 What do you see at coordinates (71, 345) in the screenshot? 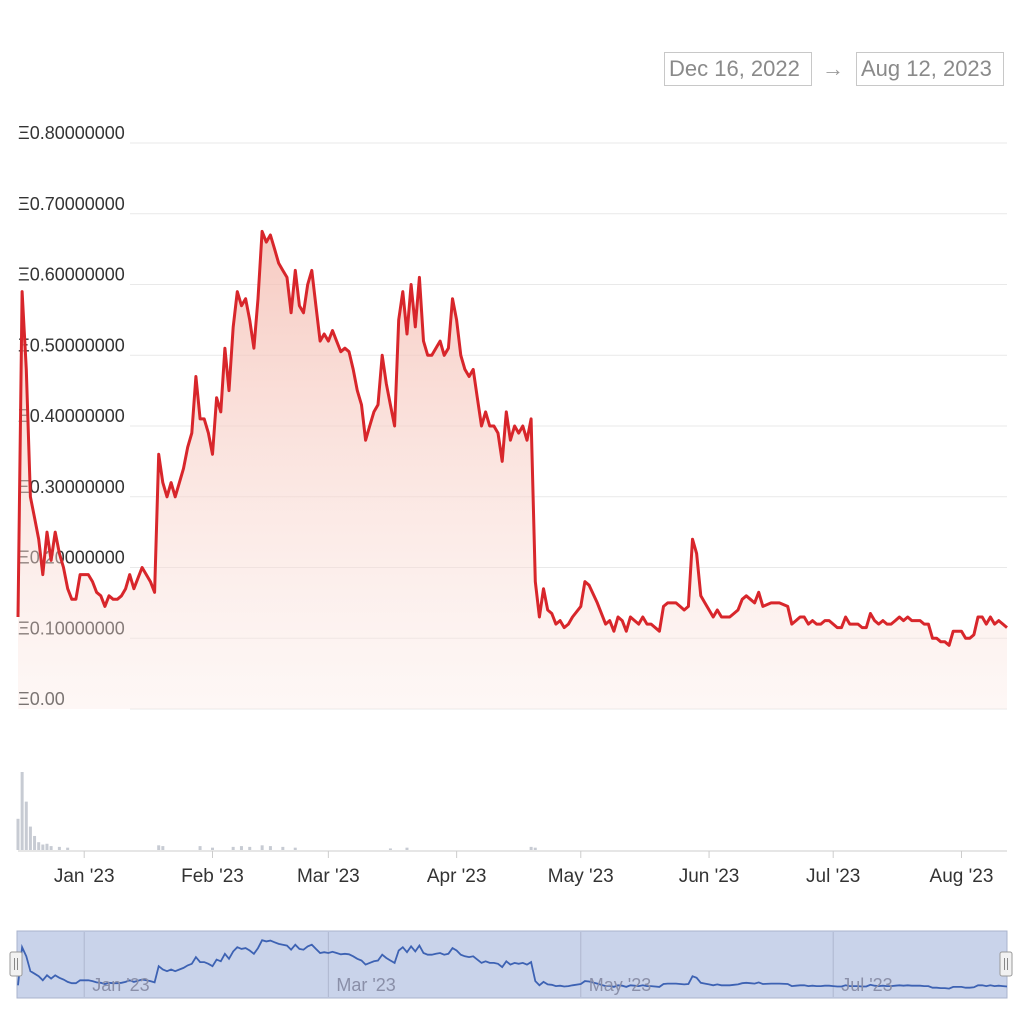
I see `y-tick-label: Ξ0.50000000` at bounding box center [71, 345].